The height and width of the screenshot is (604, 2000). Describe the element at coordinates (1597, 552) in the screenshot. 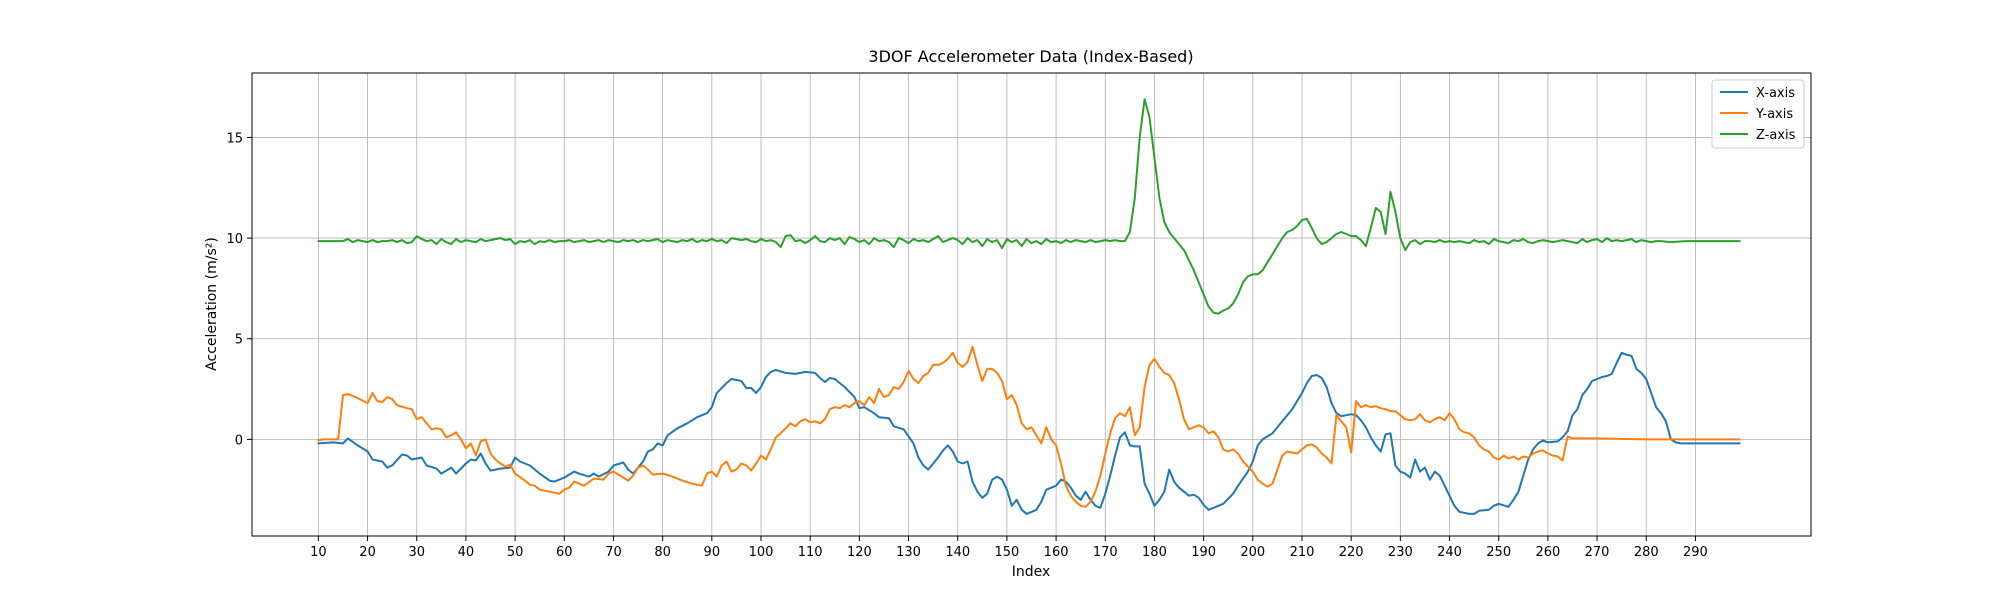

I see `x-tick-label: 270` at that location.